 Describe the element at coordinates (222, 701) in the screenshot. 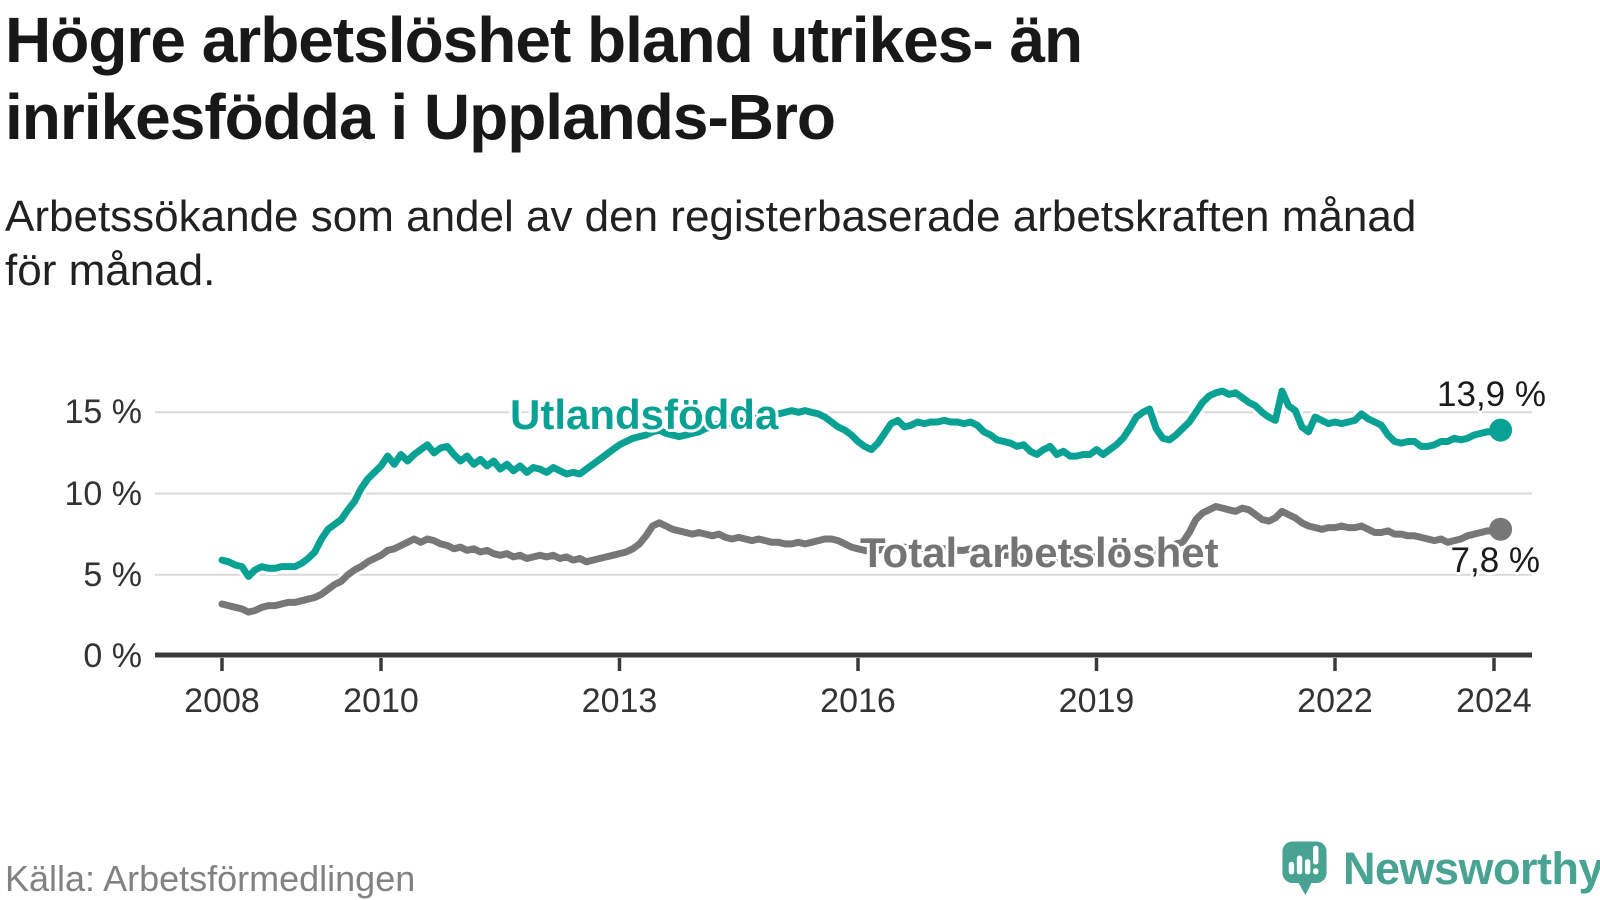

I see `x-tick-label: 2008` at that location.